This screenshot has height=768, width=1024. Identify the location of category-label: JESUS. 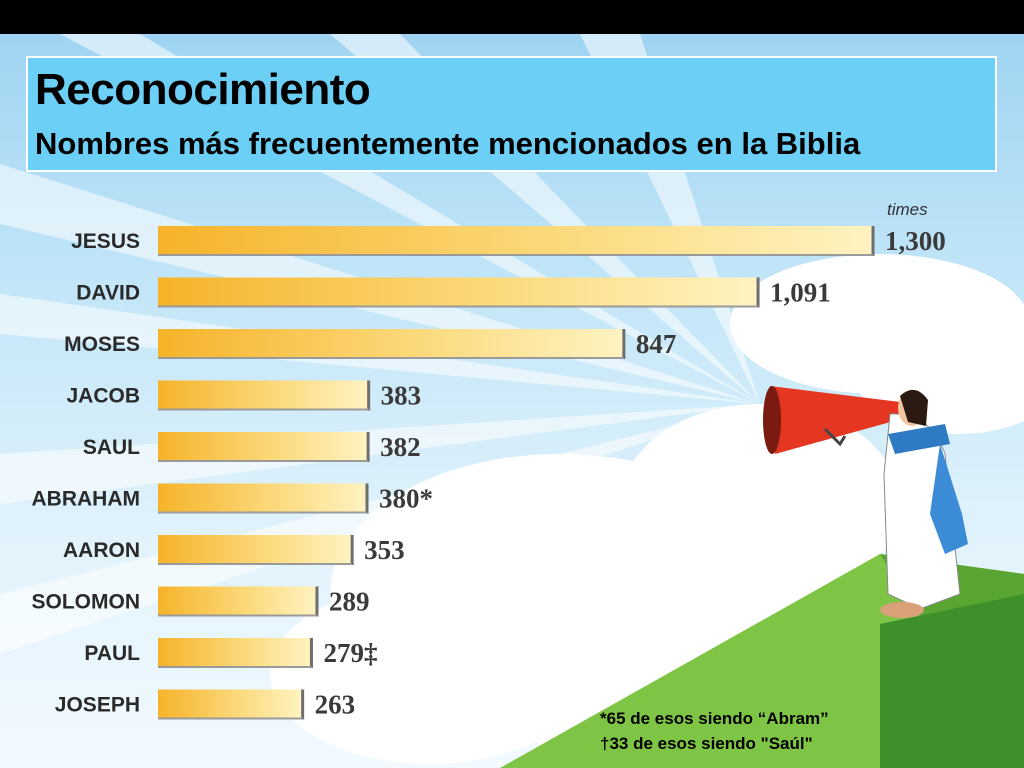
(105, 241).